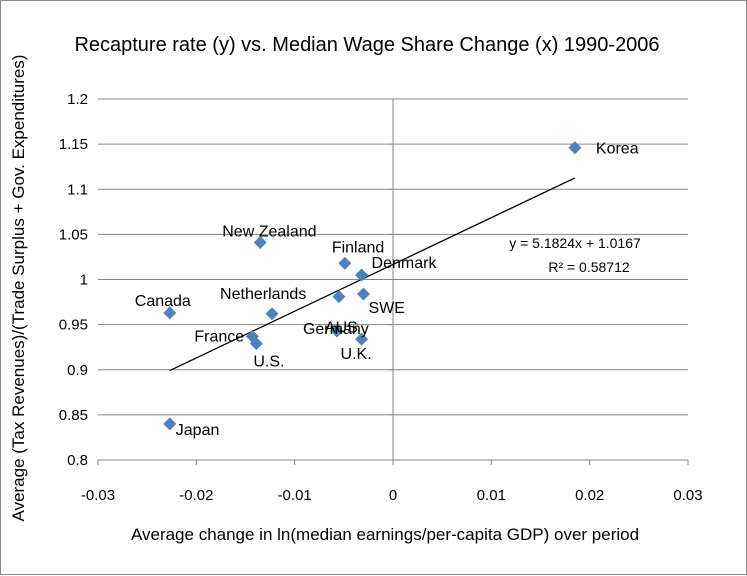  What do you see at coordinates (393, 462) in the screenshot?
I see `x-axis-ticks` at bounding box center [393, 462].